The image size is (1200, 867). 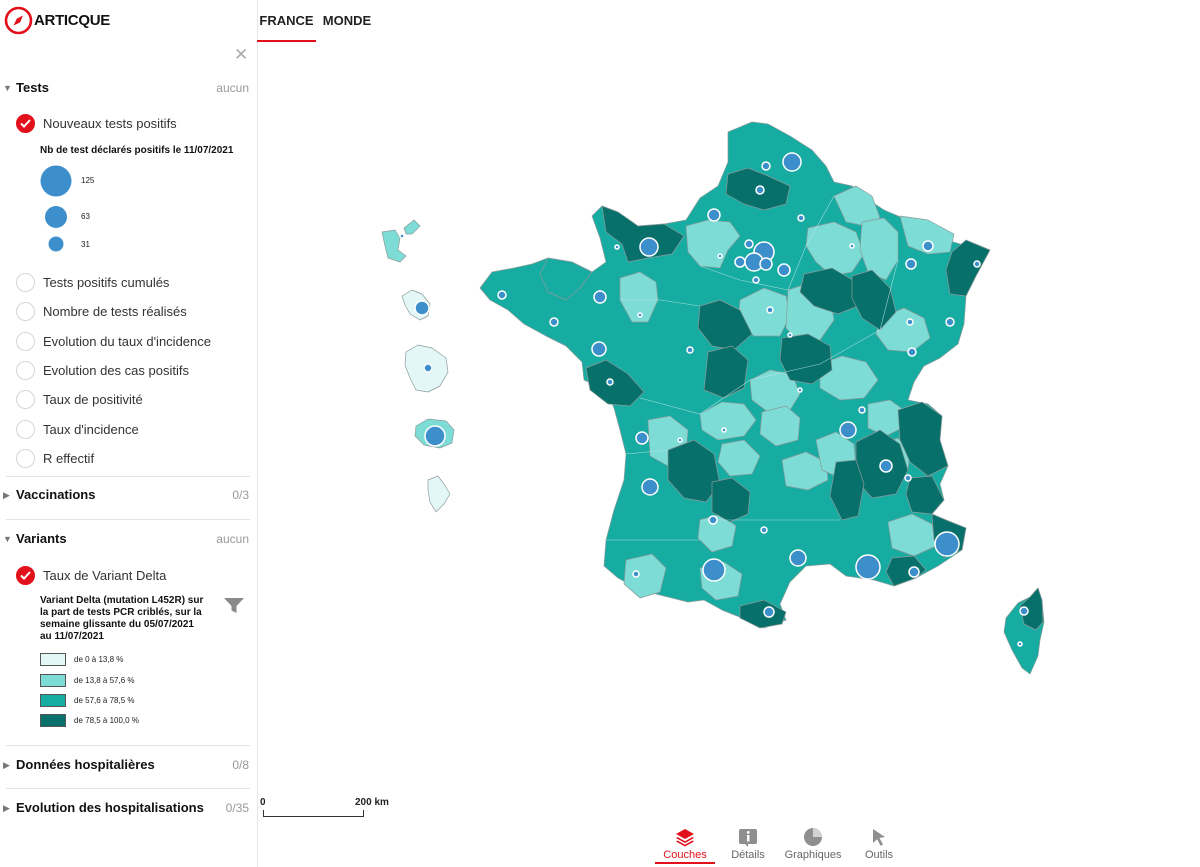 What do you see at coordinates (313, 813) in the screenshot?
I see `scale-bar` at bounding box center [313, 813].